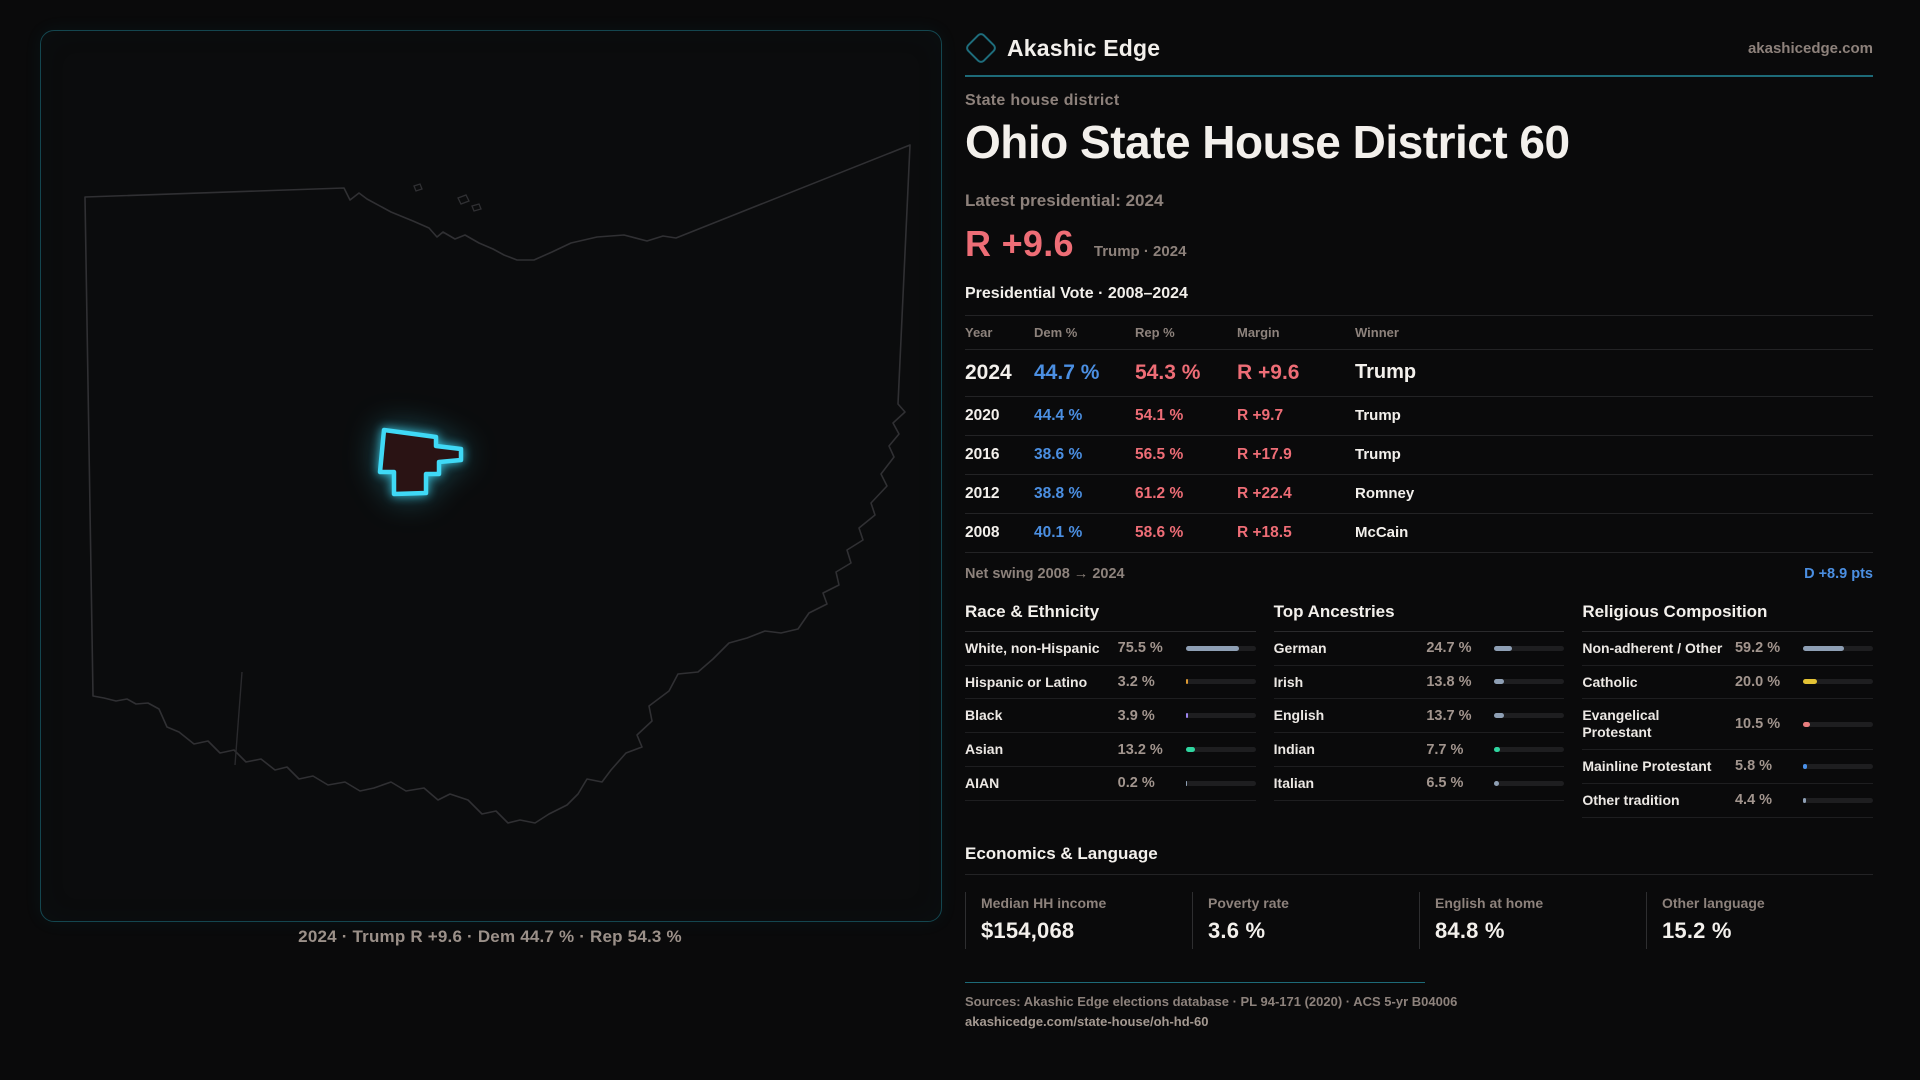  What do you see at coordinates (1260, 415) in the screenshot?
I see `cell-margin: R +9.7` at bounding box center [1260, 415].